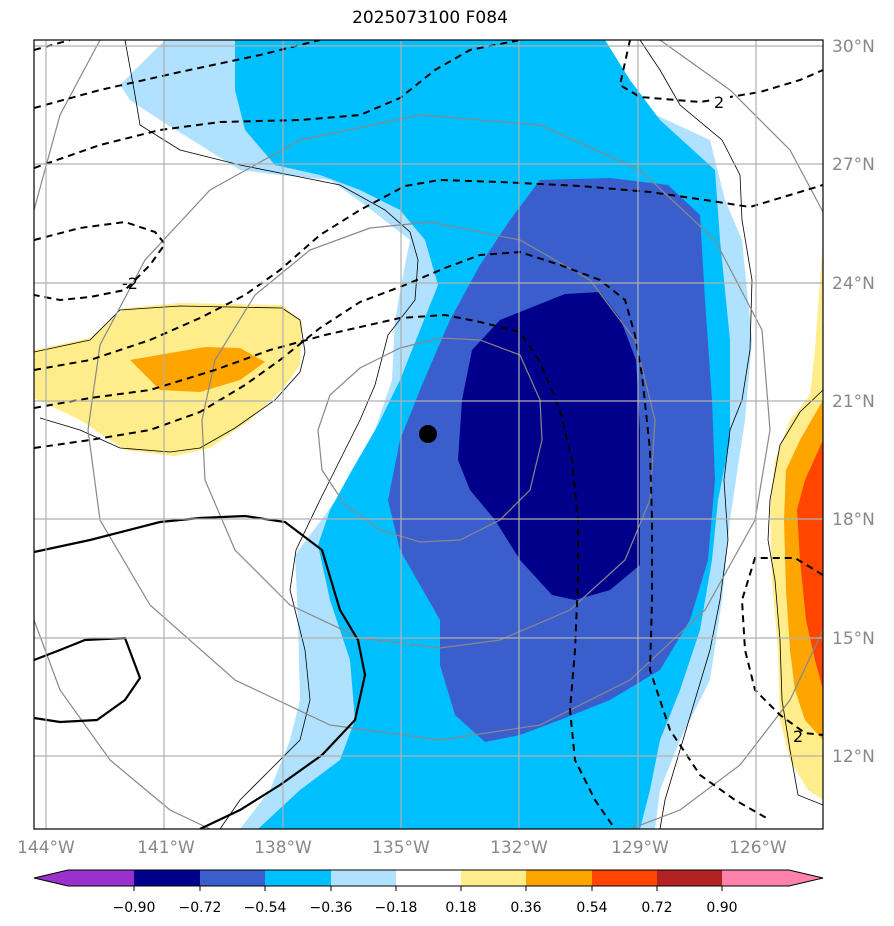  I want to click on contour-label-3: 2, so click(798, 736).